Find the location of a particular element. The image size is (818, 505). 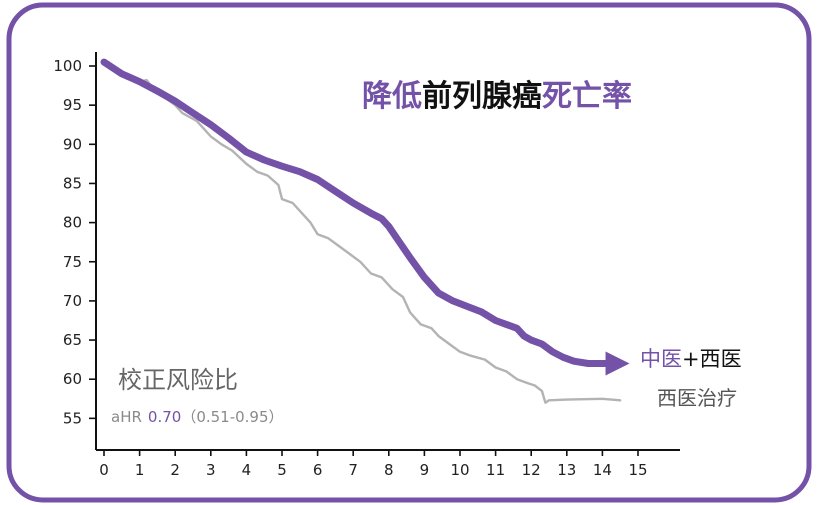

series-arrow-head is located at coordinates (617, 363).